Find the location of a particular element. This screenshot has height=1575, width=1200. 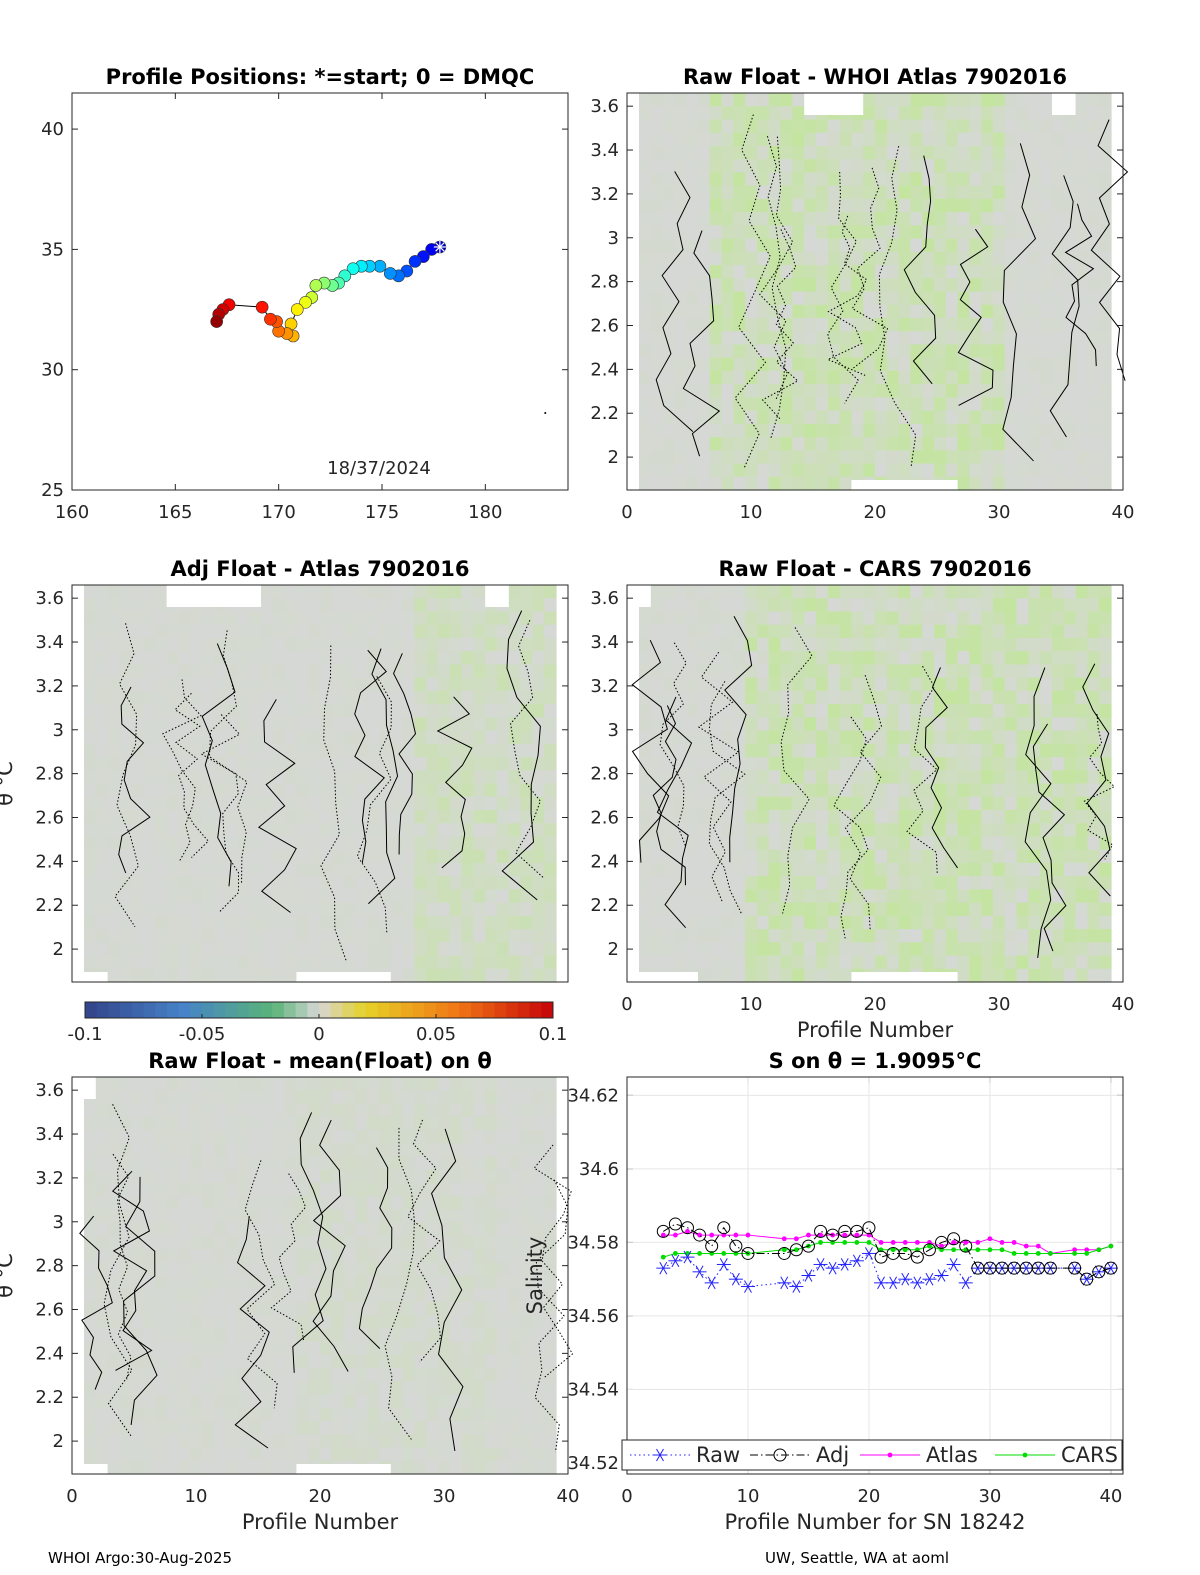

x-tick-label: 20 is located at coordinates (875, 512).